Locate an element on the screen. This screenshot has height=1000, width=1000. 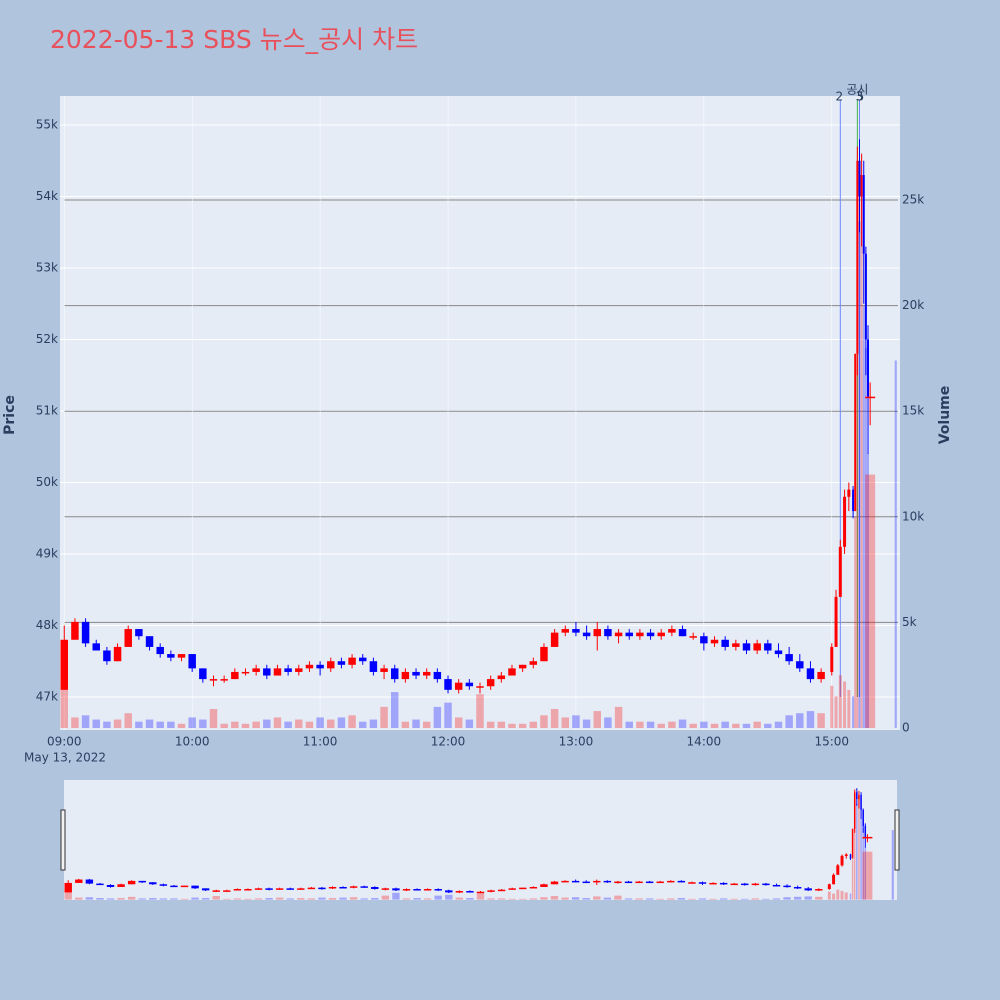
y-tick-label: 53k is located at coordinates (47, 268).